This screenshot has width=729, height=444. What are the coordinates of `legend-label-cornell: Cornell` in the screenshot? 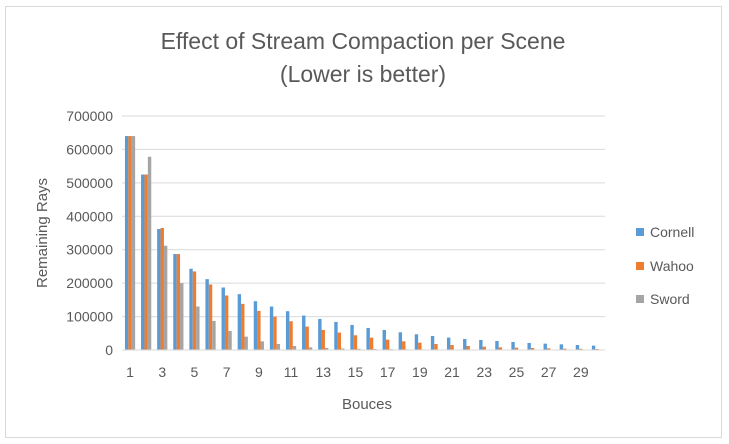 It's located at (672, 232).